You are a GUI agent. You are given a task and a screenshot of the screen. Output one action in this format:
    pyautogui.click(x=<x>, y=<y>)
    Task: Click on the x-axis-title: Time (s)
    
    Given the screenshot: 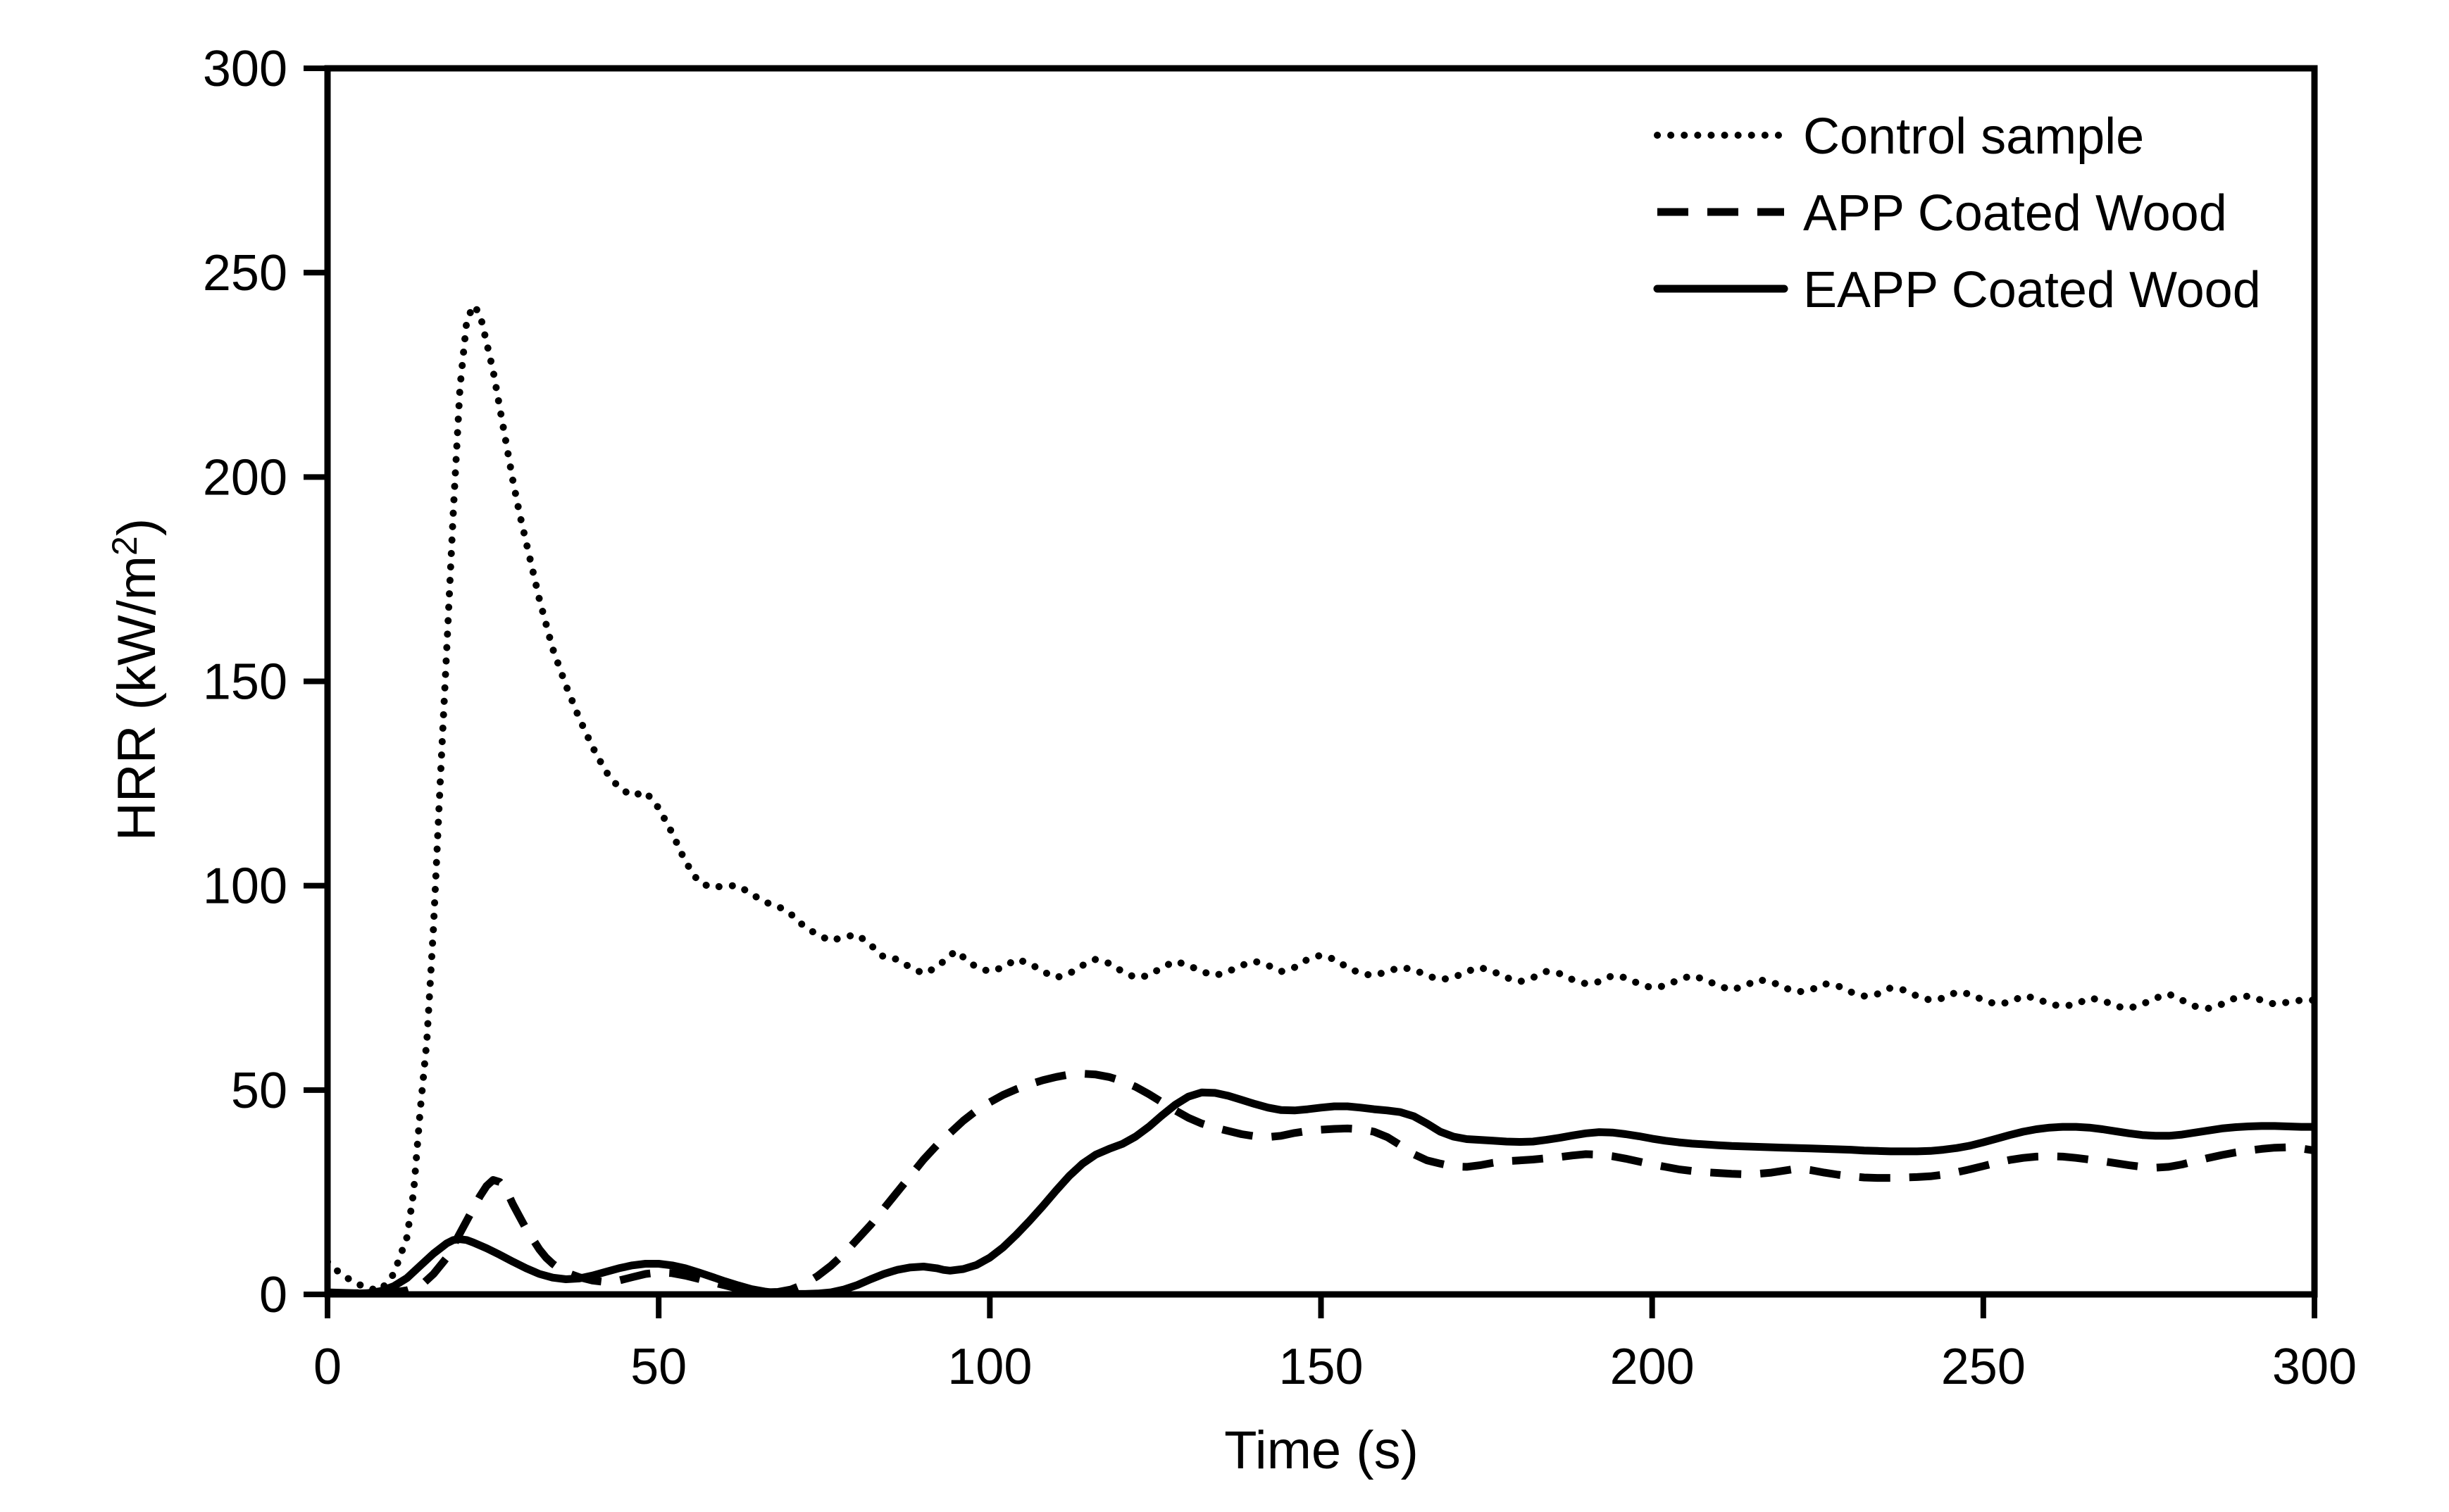 What is the action you would take?
    pyautogui.click(x=1321, y=1450)
    